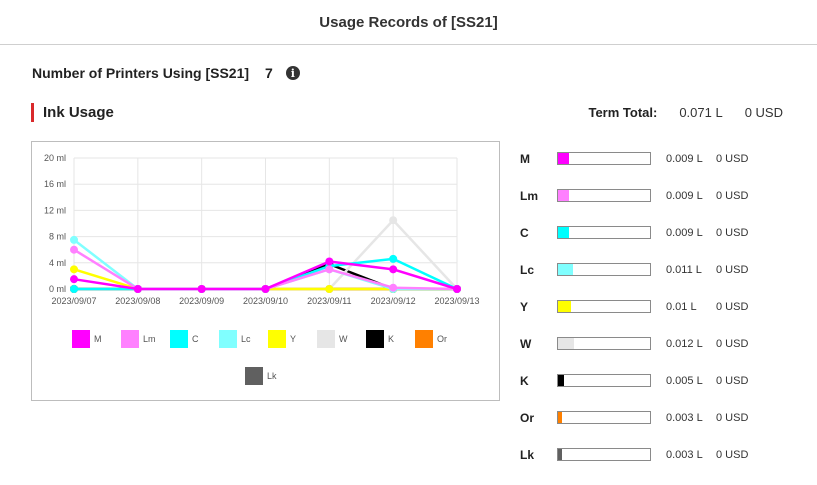  Describe the element at coordinates (527, 269) in the screenshot. I see `ink-code: Lc` at that location.